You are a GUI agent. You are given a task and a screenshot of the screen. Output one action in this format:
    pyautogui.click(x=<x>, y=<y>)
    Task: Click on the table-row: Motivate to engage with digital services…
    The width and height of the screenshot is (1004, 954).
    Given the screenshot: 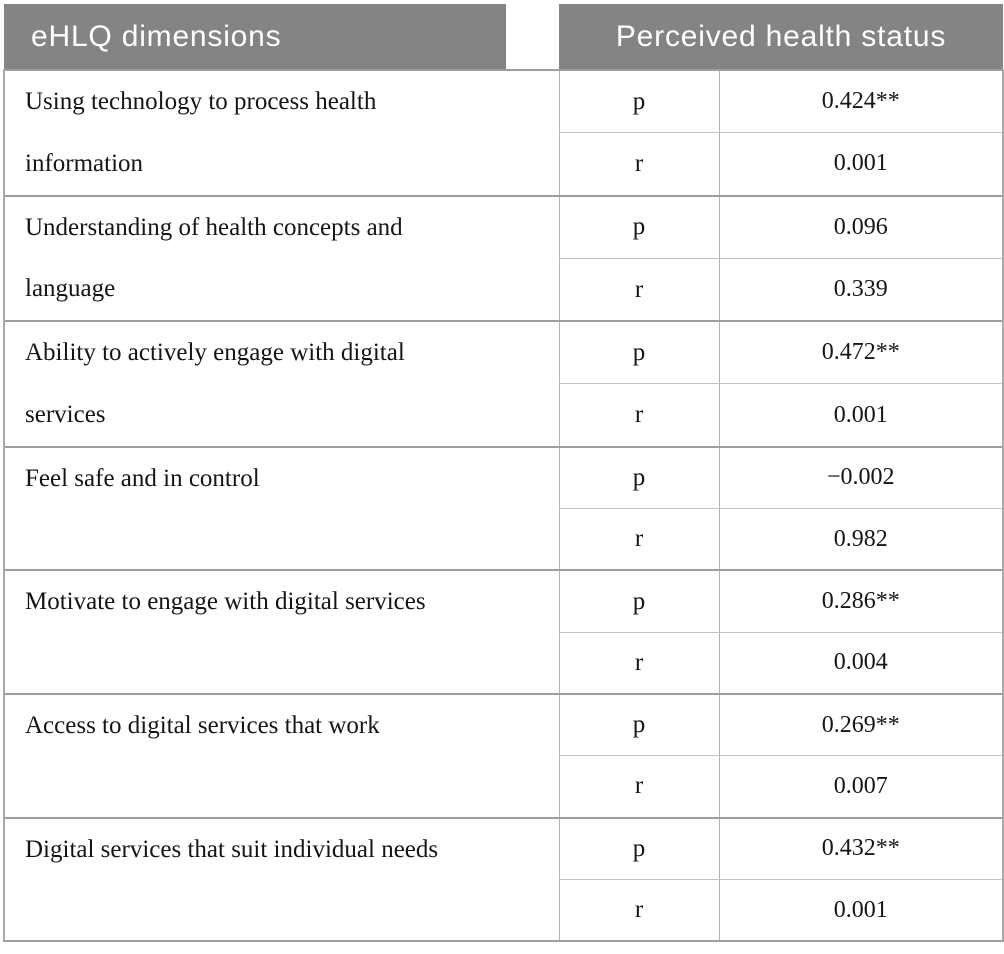 What is the action you would take?
    pyautogui.click(x=503, y=631)
    